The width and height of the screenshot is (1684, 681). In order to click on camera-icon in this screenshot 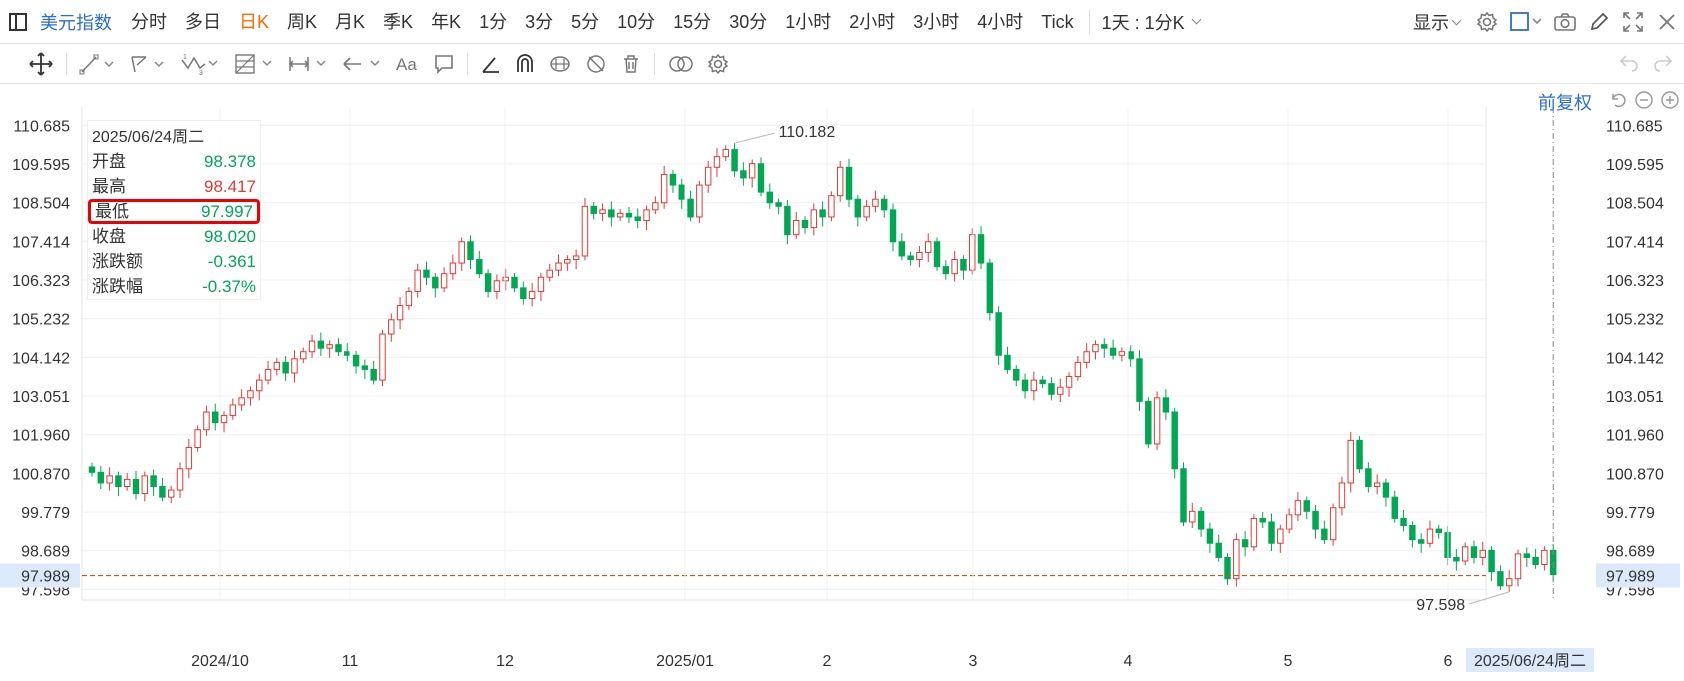, I will do `click(1565, 22)`.